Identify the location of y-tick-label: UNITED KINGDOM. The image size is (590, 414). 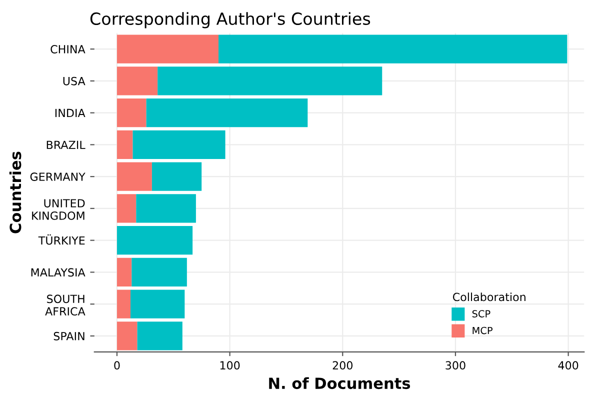
(58, 209).